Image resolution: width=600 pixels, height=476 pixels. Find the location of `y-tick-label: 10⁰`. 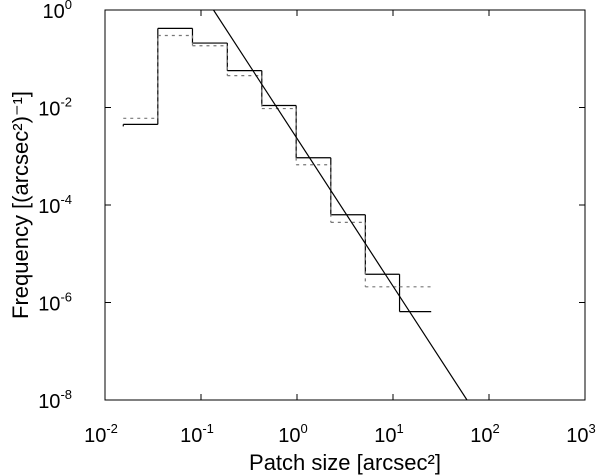

y-tick-label: 10⁰ is located at coordinates (57, 11).